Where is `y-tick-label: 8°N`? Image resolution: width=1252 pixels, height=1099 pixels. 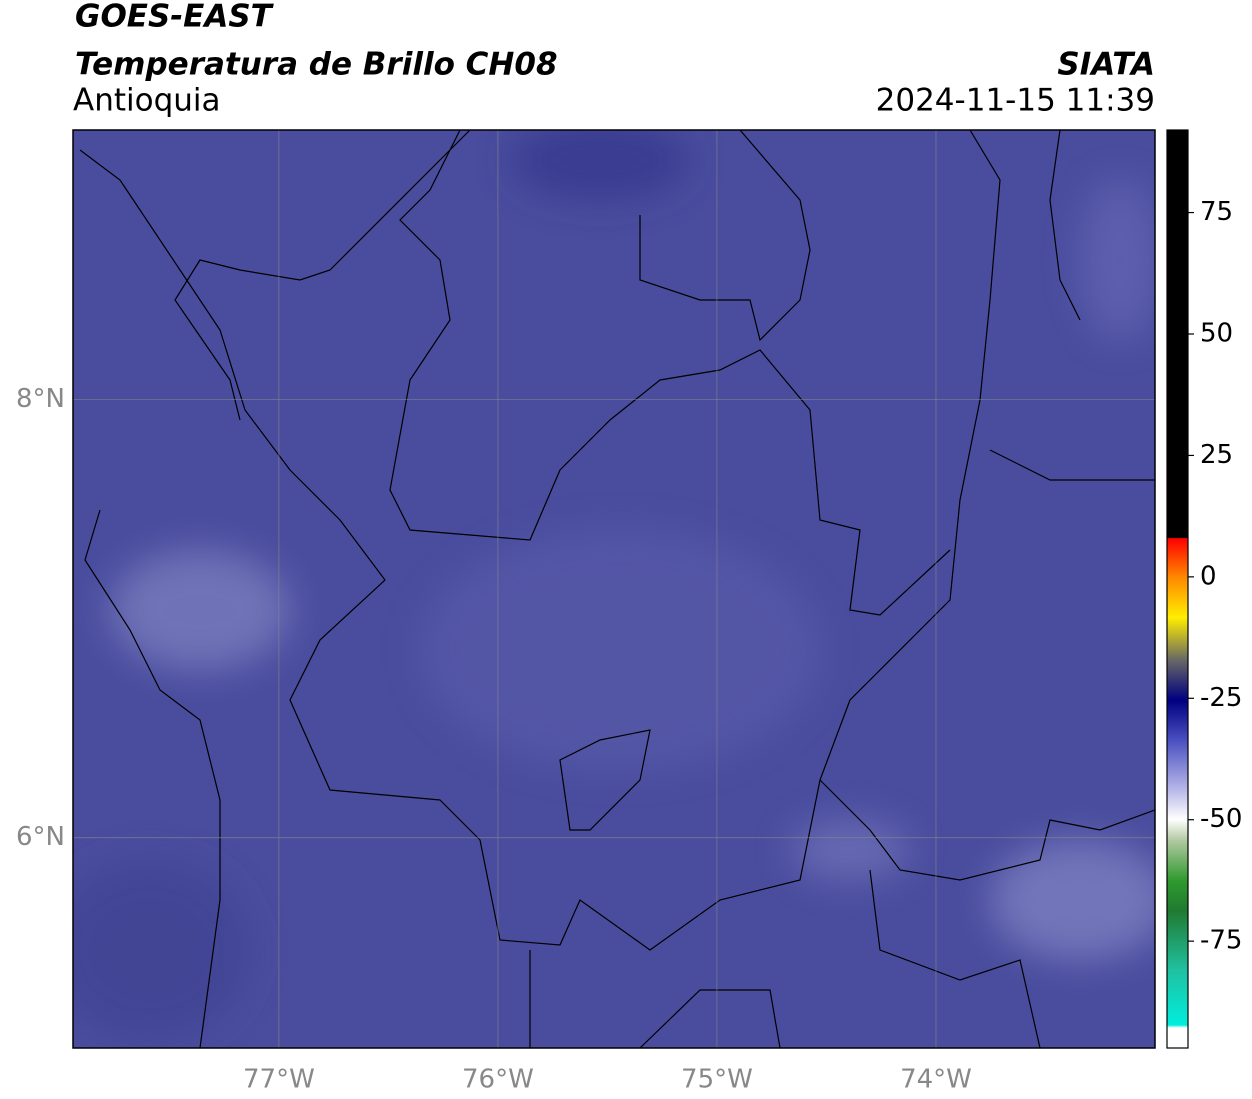 y-tick-label: 8°N is located at coordinates (40, 399).